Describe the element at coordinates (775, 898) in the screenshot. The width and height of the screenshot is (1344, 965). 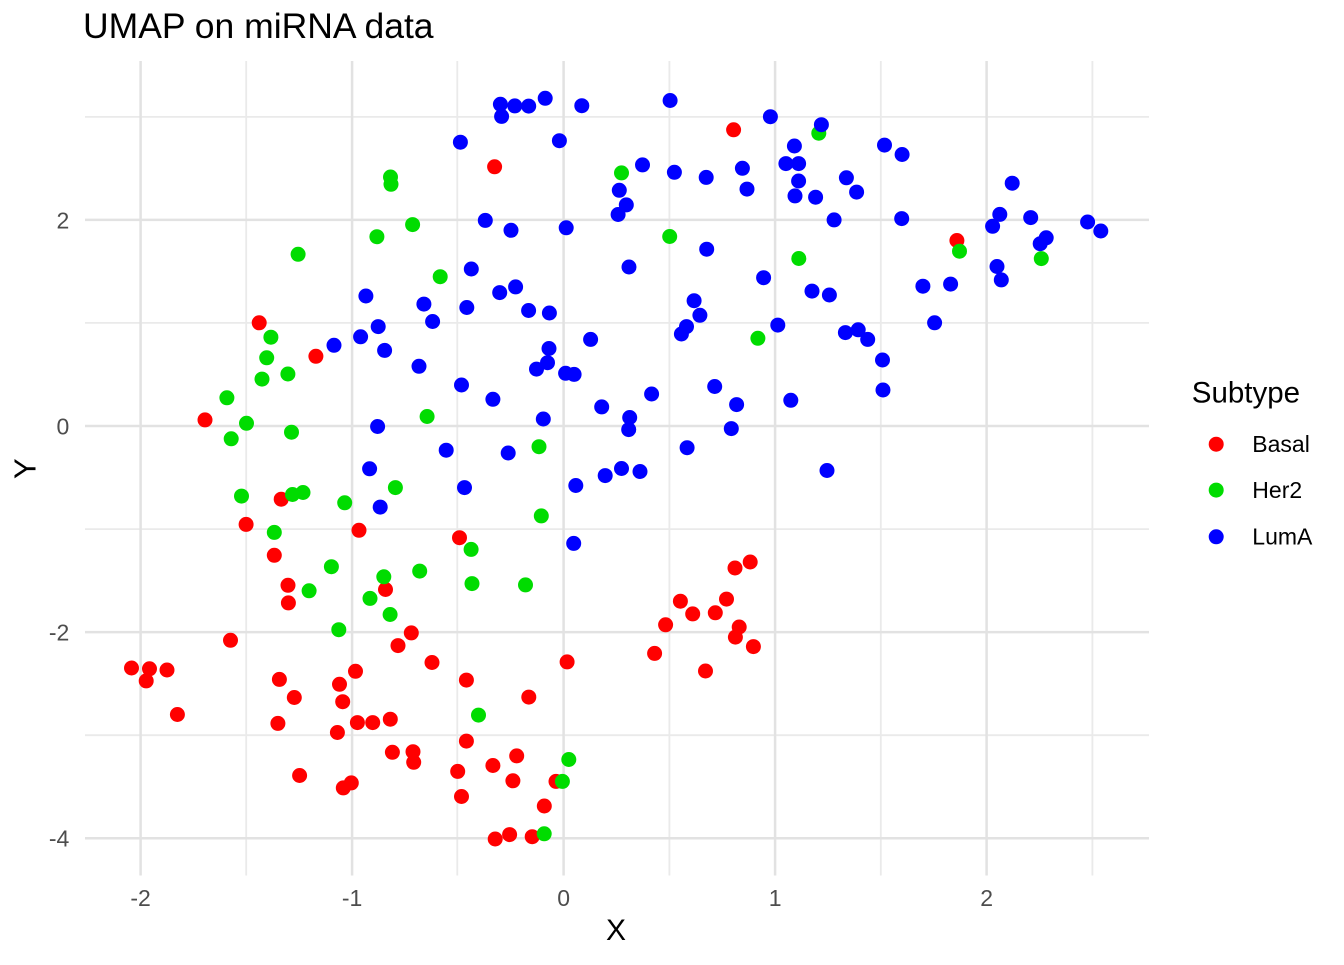
I see `svg-text: 1` at that location.